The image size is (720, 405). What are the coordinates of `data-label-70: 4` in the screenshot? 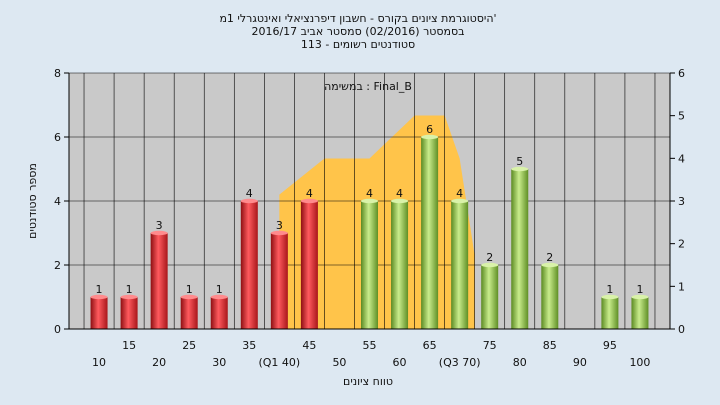 It's located at (459, 193).